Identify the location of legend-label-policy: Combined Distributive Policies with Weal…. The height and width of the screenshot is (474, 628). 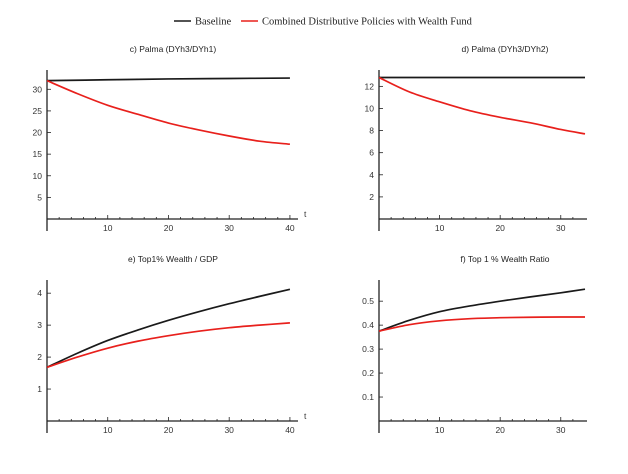
(367, 22).